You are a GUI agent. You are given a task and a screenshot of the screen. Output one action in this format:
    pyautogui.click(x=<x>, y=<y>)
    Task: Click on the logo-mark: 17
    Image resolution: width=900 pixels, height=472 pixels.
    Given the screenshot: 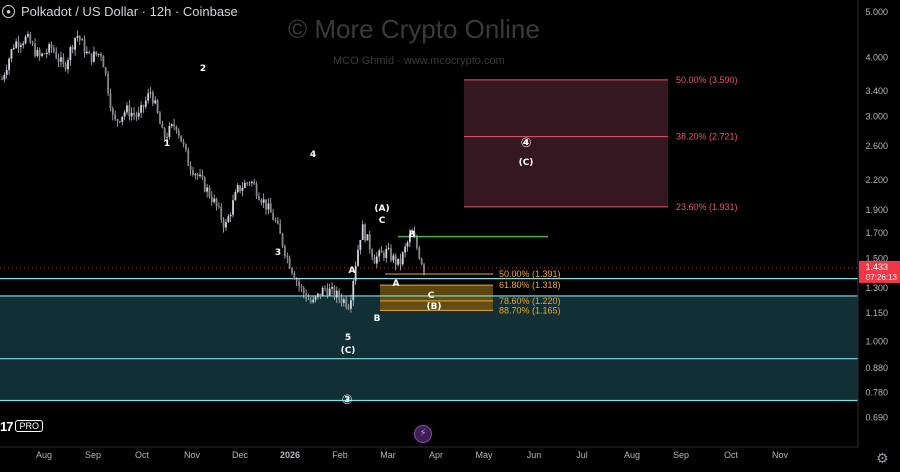 What is the action you would take?
    pyautogui.click(x=7, y=426)
    